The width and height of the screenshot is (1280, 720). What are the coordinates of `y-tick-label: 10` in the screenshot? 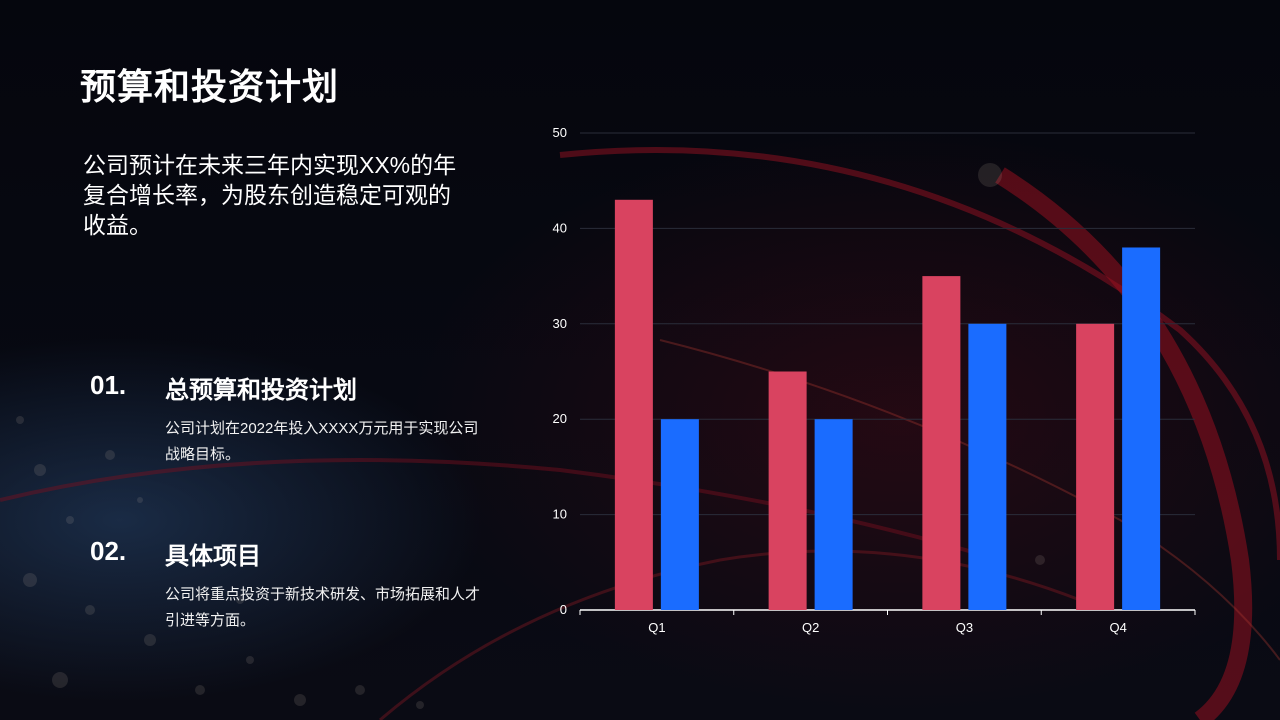 It's located at (560, 514).